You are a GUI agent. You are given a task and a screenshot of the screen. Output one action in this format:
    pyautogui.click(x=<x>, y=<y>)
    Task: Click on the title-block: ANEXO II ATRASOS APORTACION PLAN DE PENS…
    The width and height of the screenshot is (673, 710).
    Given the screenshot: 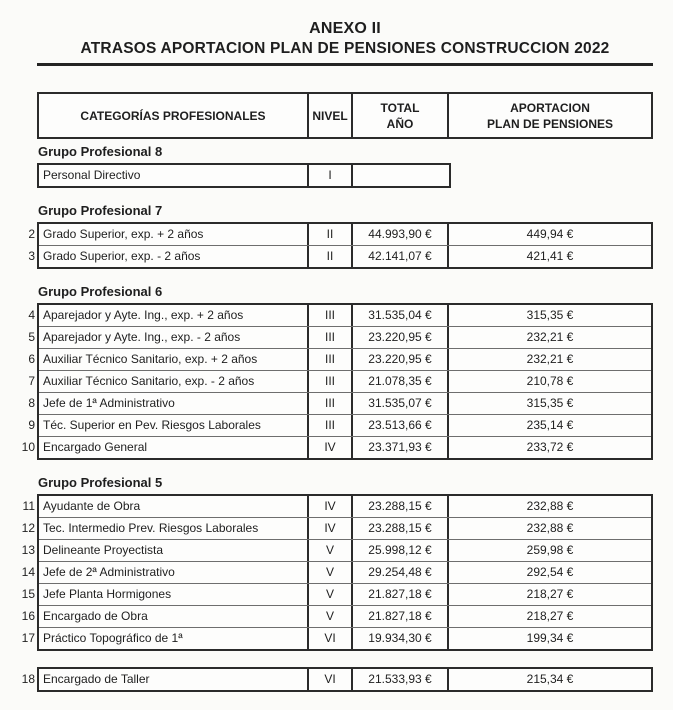 What is the action you would take?
    pyautogui.click(x=345, y=42)
    